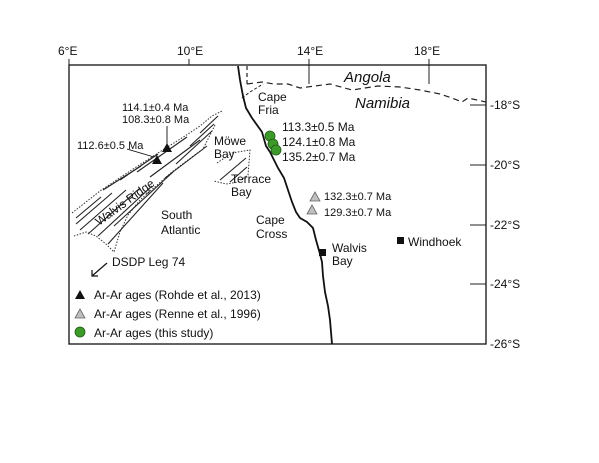  Describe the element at coordinates (382, 103) in the screenshot. I see `namibia-label: Namibia` at that location.